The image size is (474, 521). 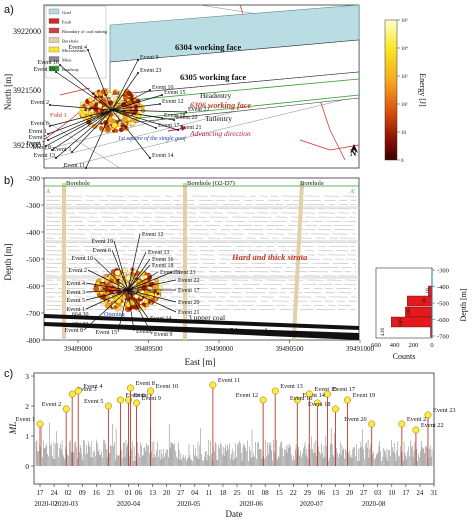 I want to click on event-label: Event 18, so click(x=175, y=116).